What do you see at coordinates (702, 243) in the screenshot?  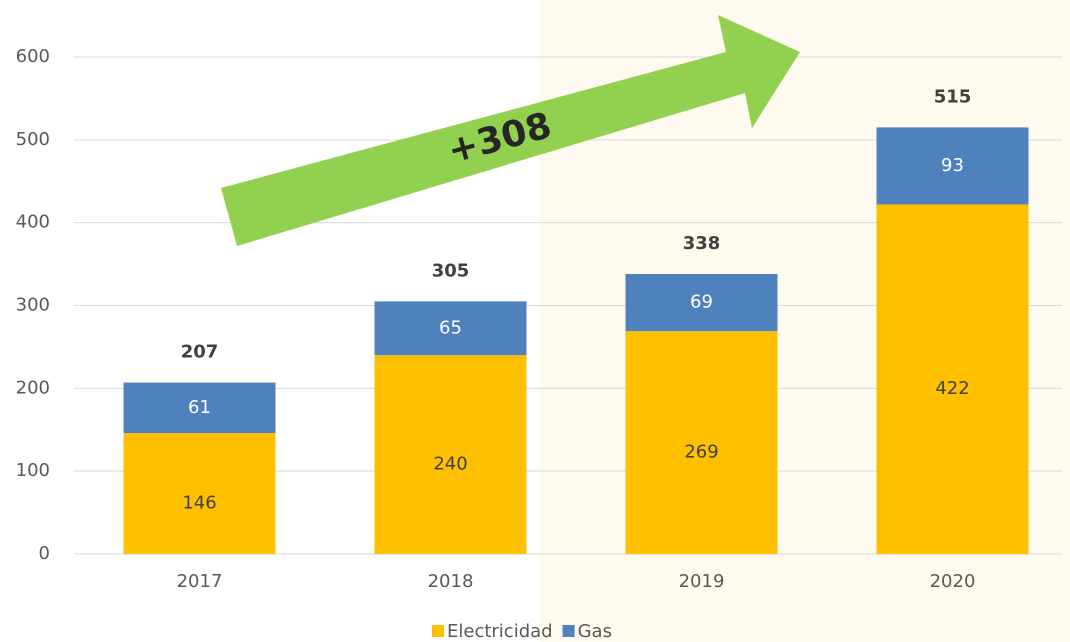 I see `total-label: 338` at bounding box center [702, 243].